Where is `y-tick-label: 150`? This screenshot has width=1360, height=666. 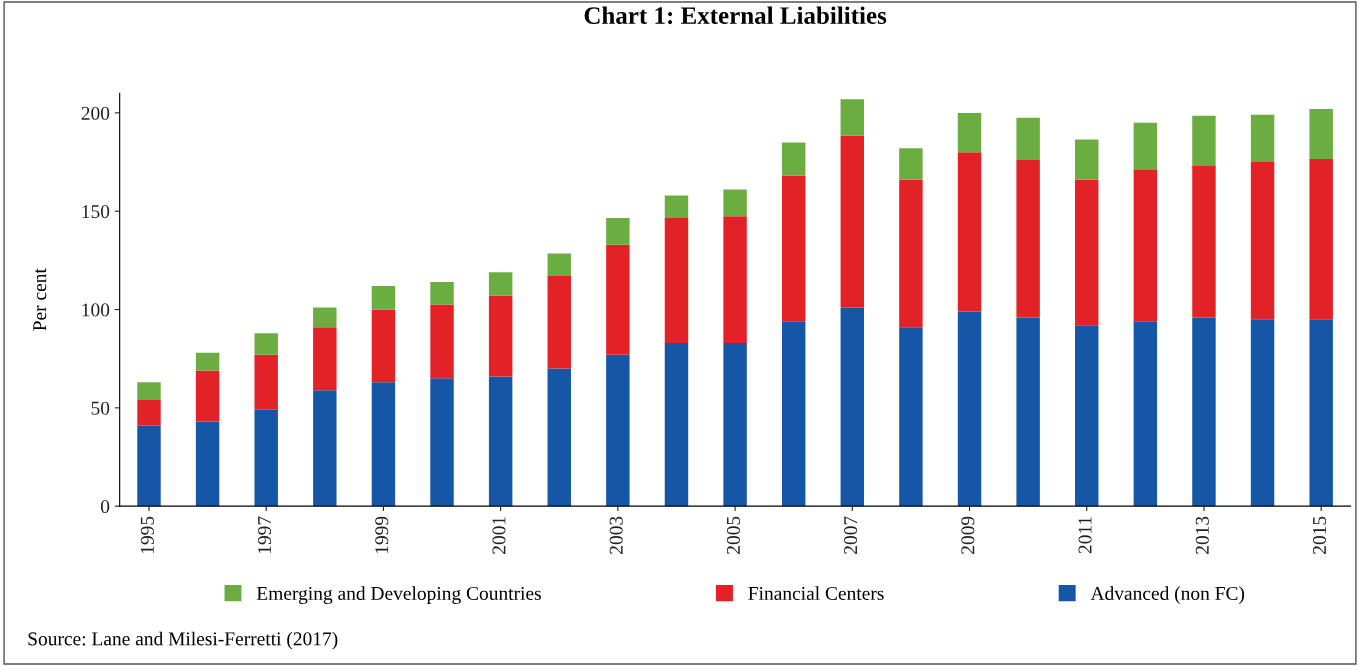
y-tick-label: 150 is located at coordinates (96, 212).